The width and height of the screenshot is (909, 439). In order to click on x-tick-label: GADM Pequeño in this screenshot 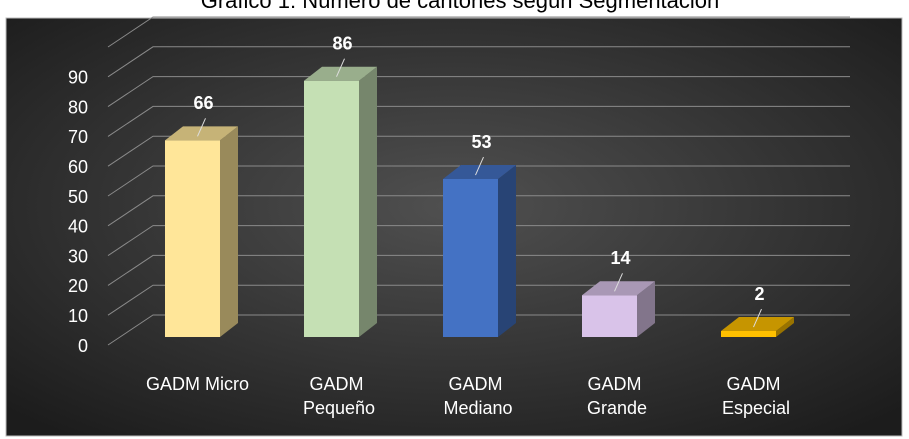, I will do `click(336, 396)`.